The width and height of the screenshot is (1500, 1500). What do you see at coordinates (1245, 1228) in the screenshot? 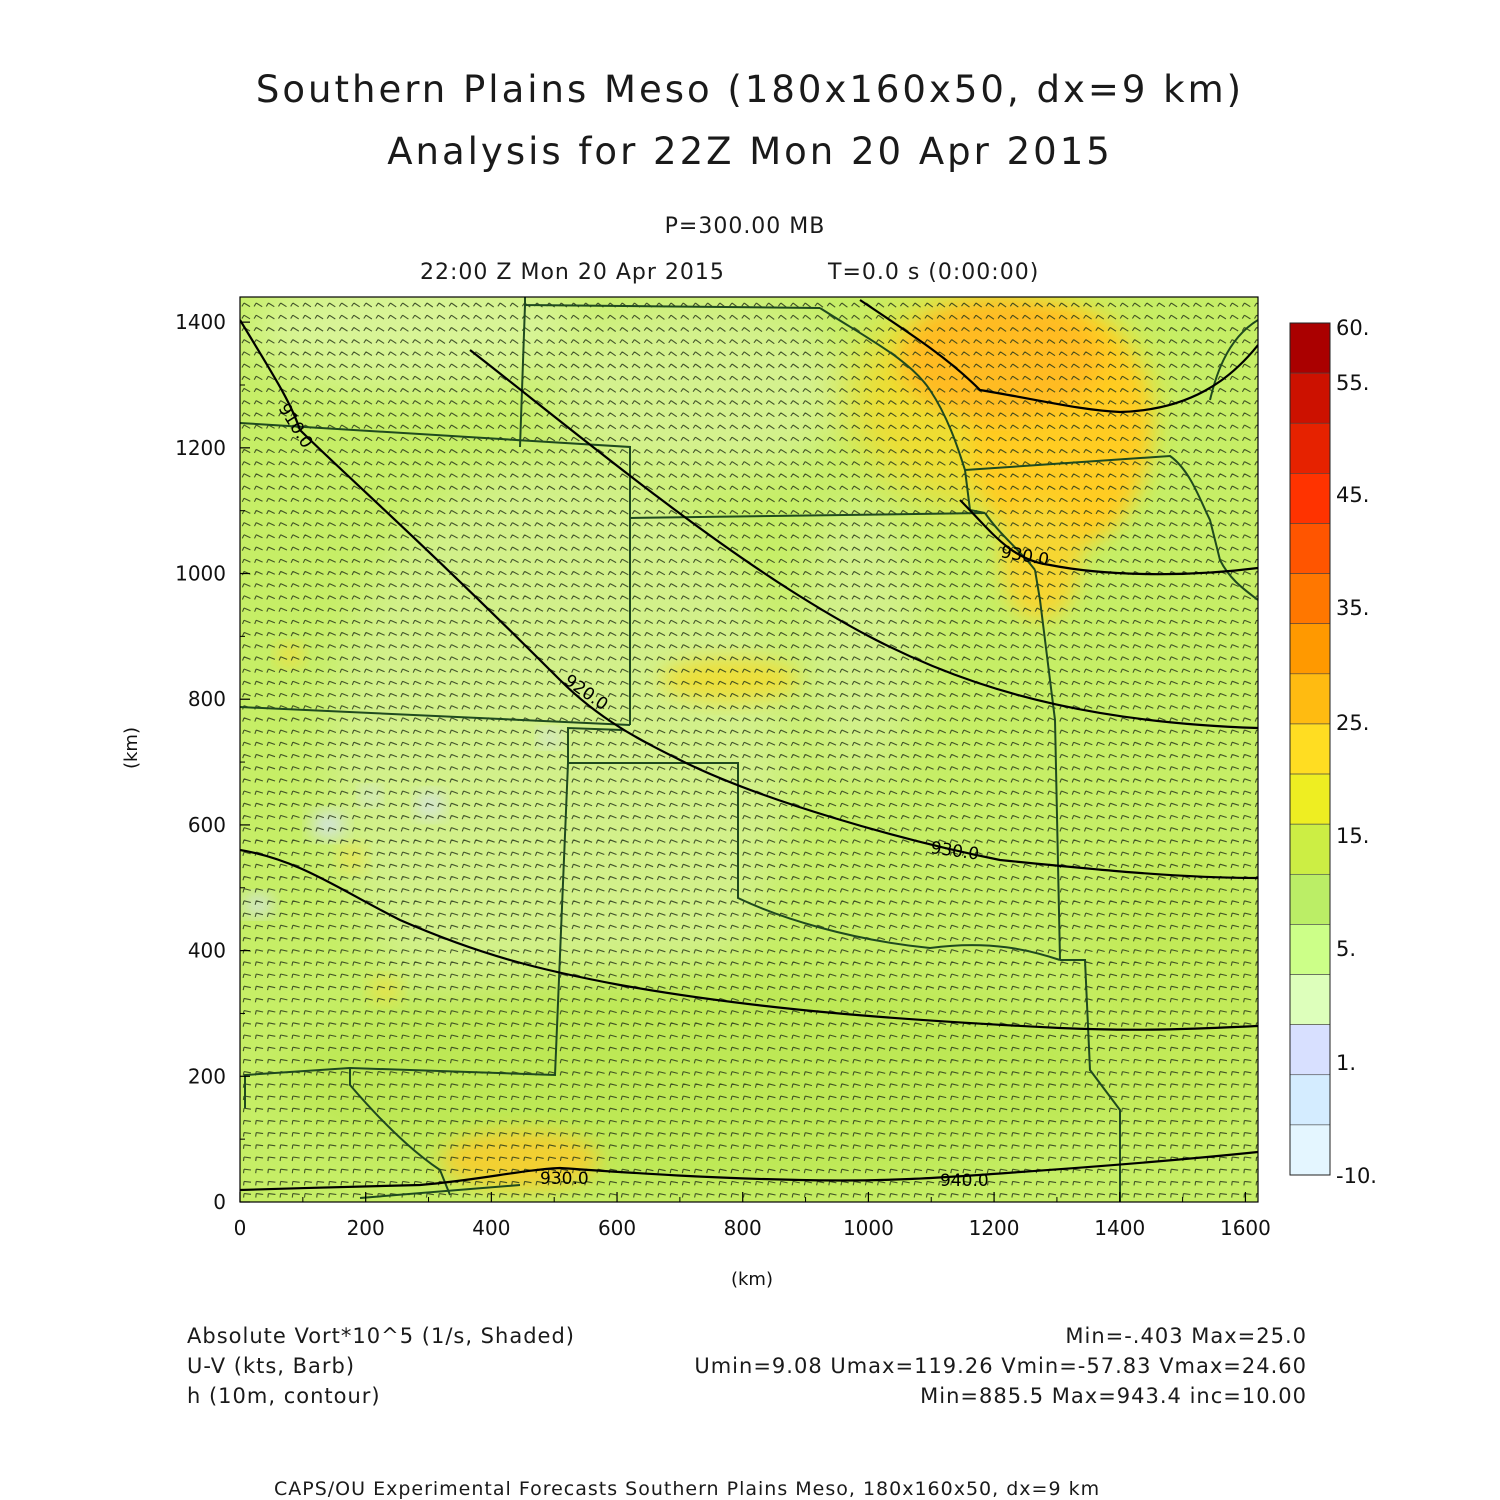
I see `x-tick-label: 1600` at bounding box center [1245, 1228].